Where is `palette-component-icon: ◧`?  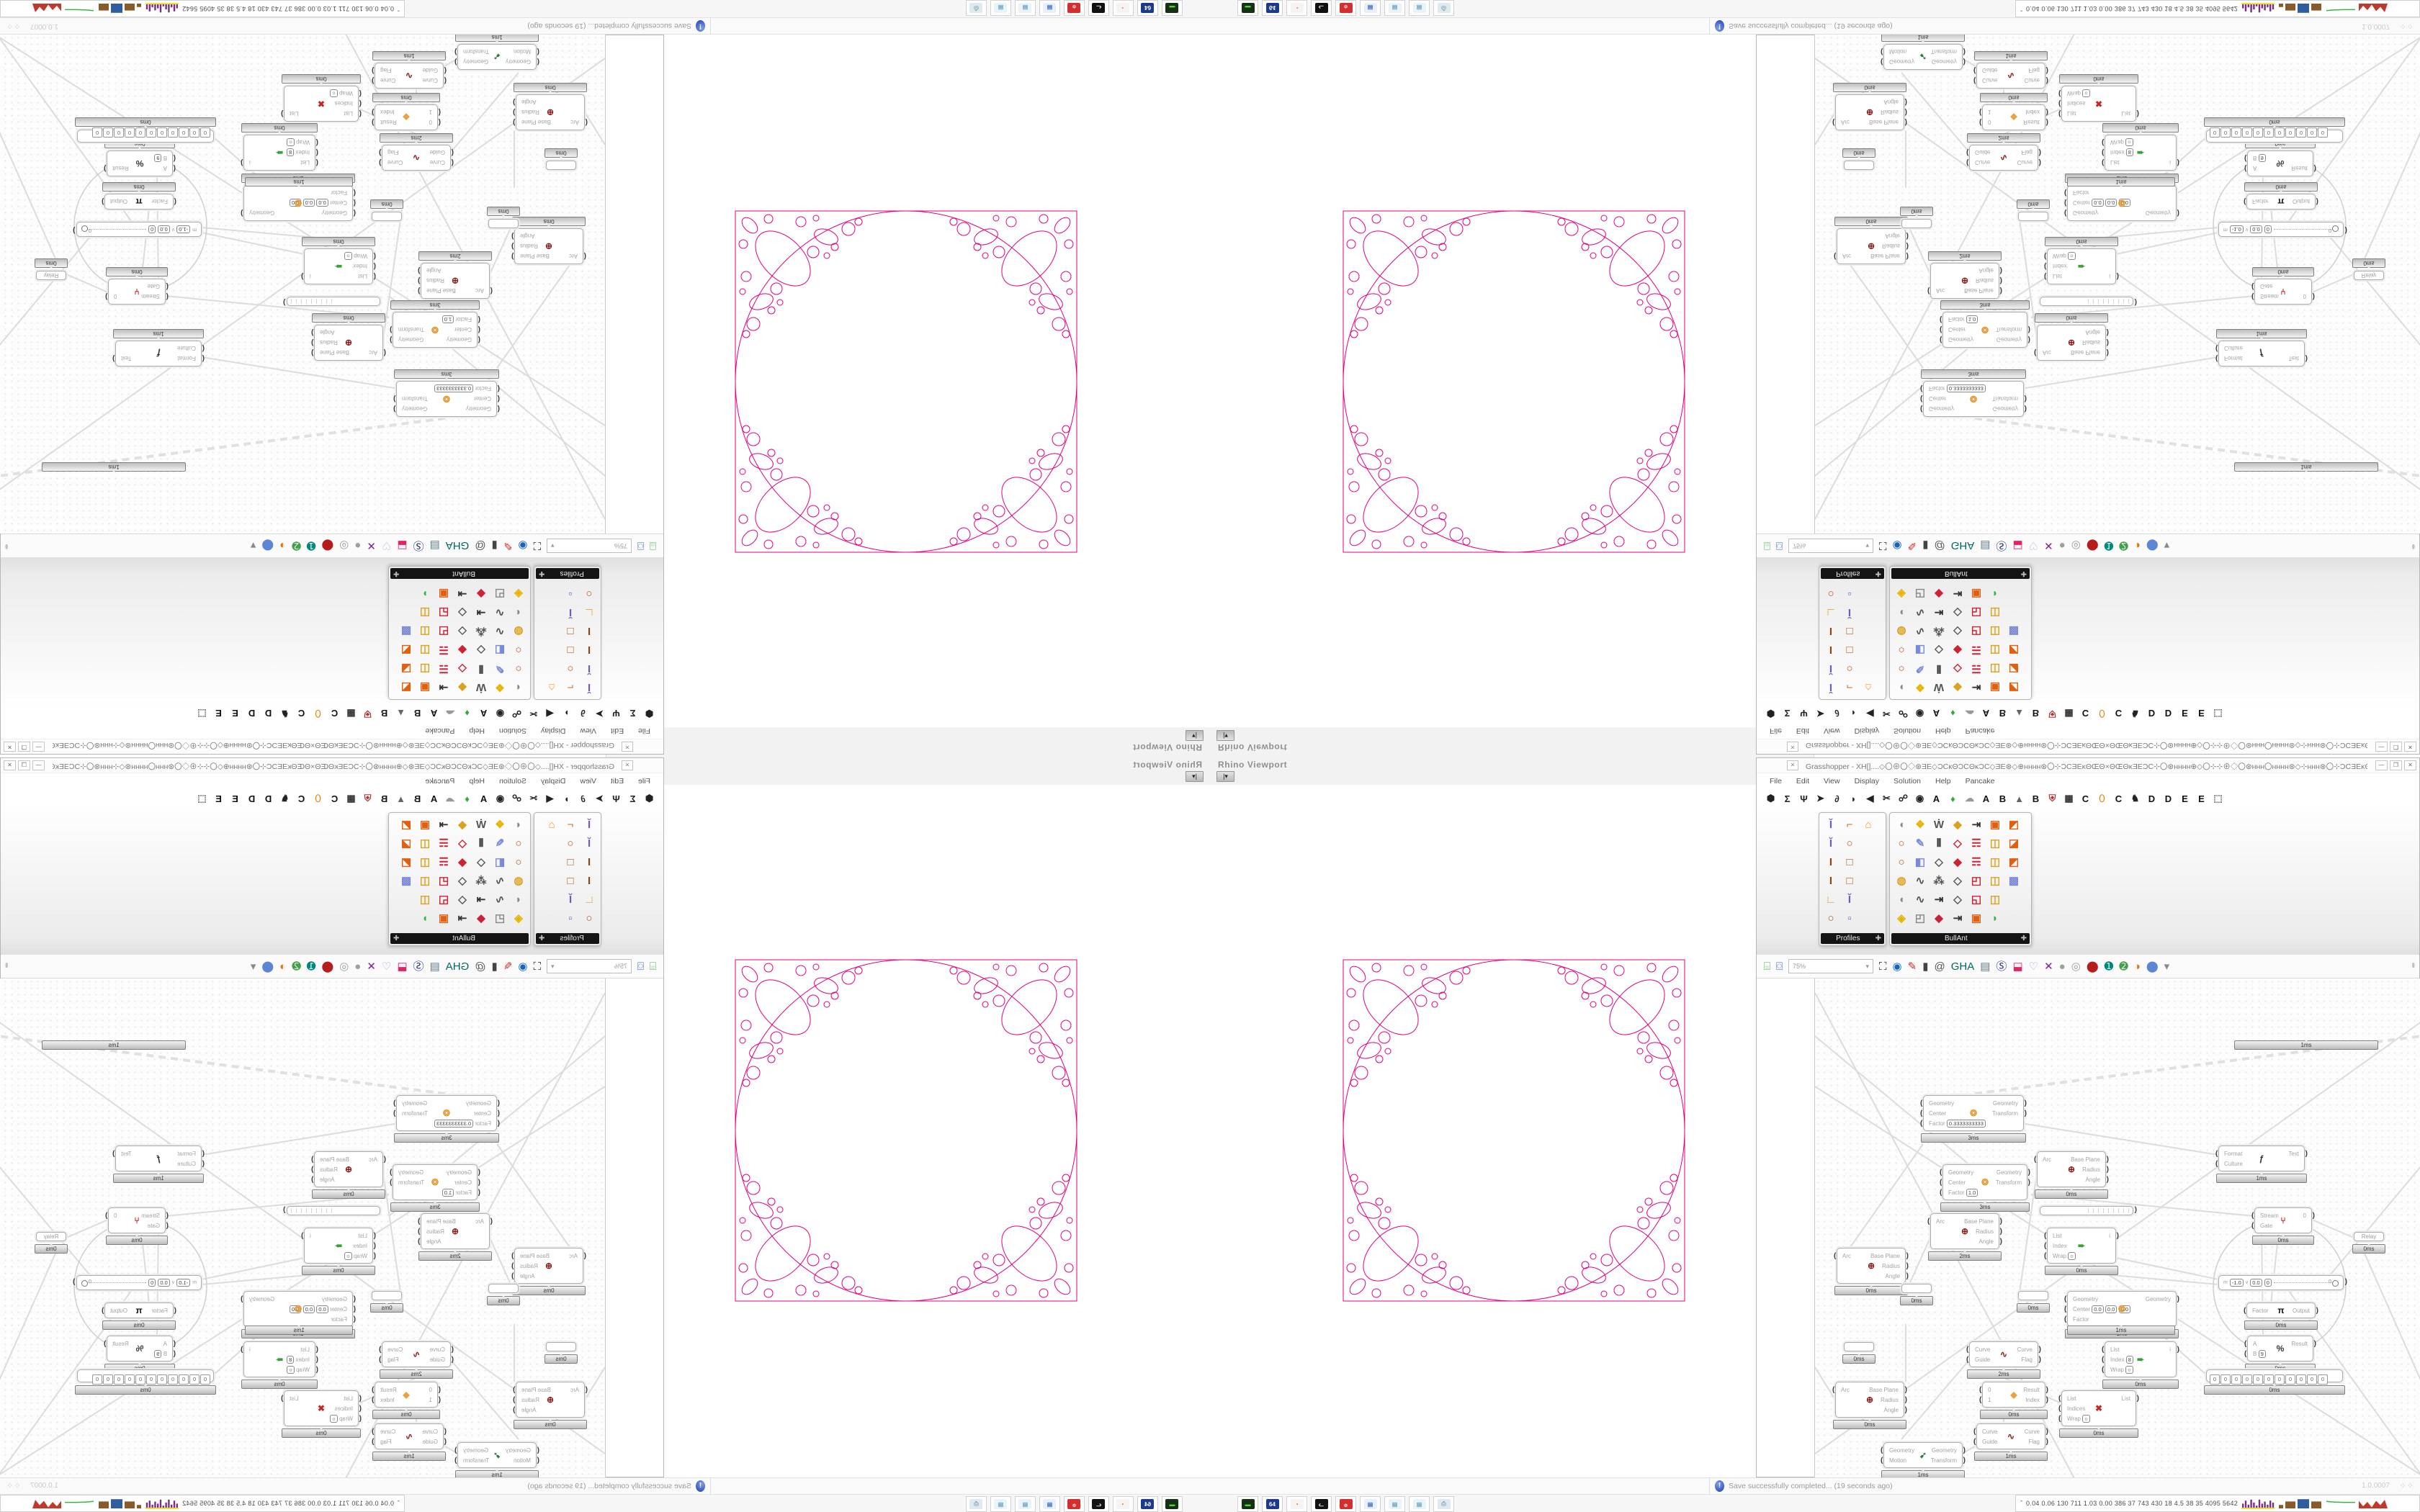
palette-component-icon: ◧ is located at coordinates (1920, 650).